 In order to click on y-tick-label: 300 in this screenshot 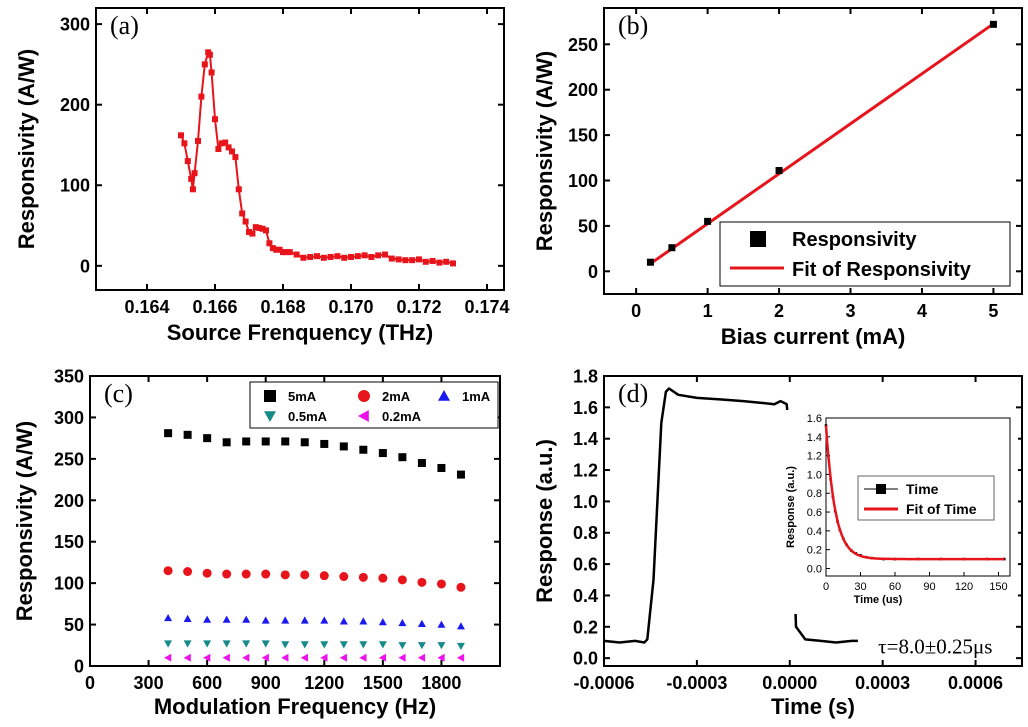, I will do `click(75, 25)`.